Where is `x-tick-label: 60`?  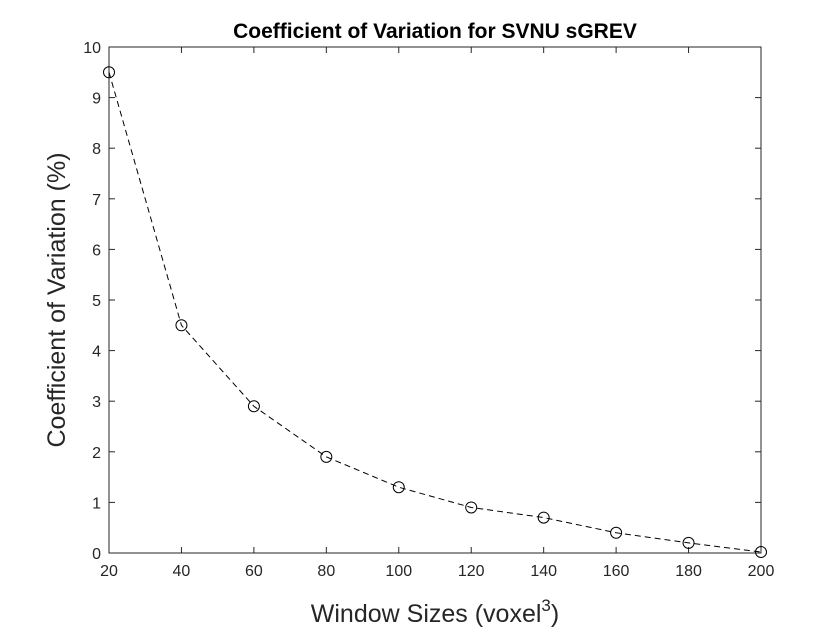 x-tick-label: 60 is located at coordinates (254, 571).